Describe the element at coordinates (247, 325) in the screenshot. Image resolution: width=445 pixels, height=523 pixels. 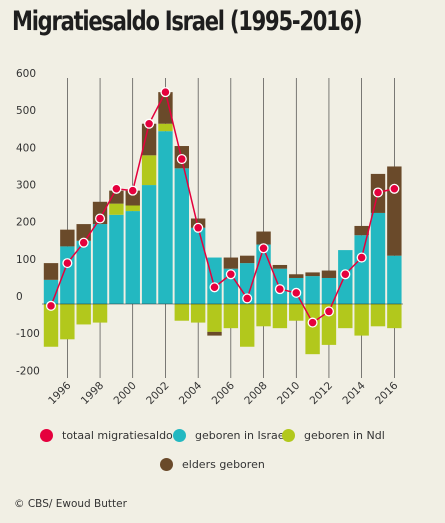
I see `bar-geboren-in-ndl-2007` at that location.